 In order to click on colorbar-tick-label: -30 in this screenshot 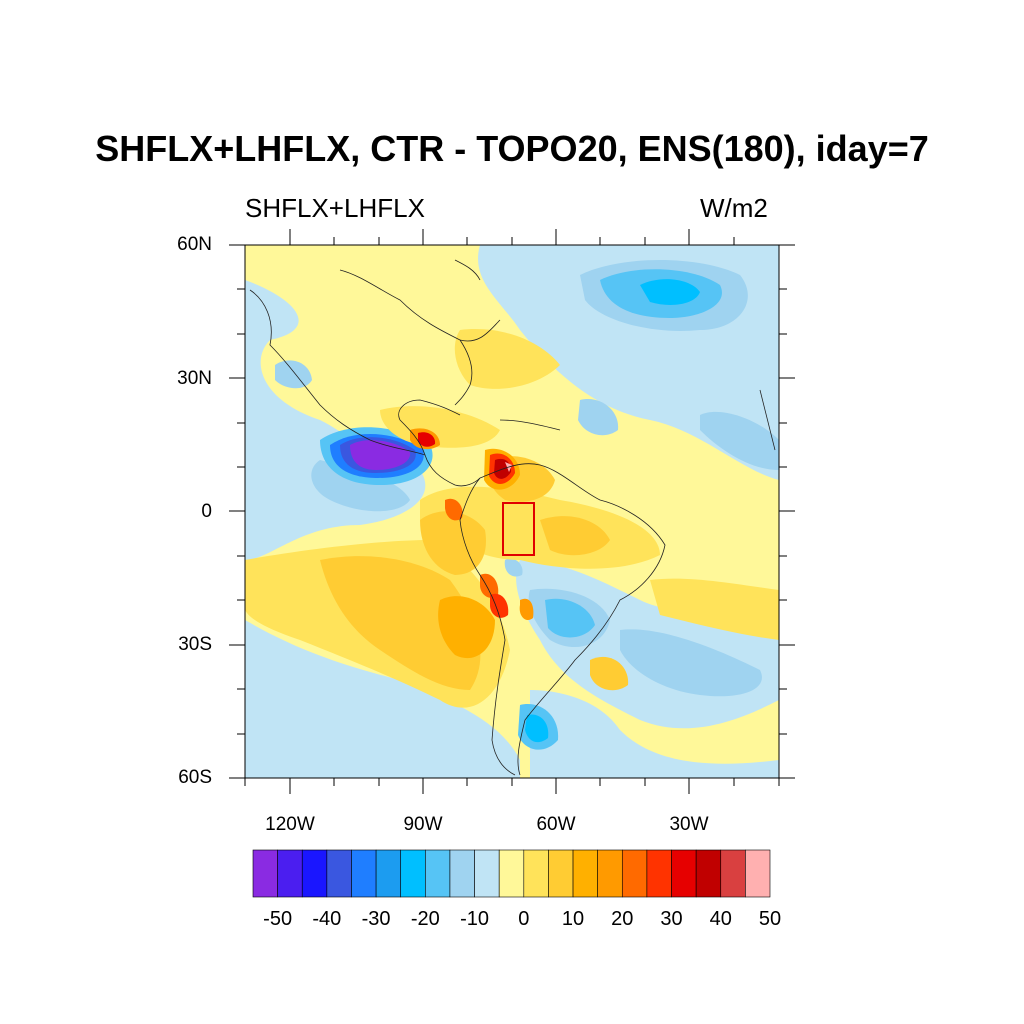, I will do `click(376, 919)`.